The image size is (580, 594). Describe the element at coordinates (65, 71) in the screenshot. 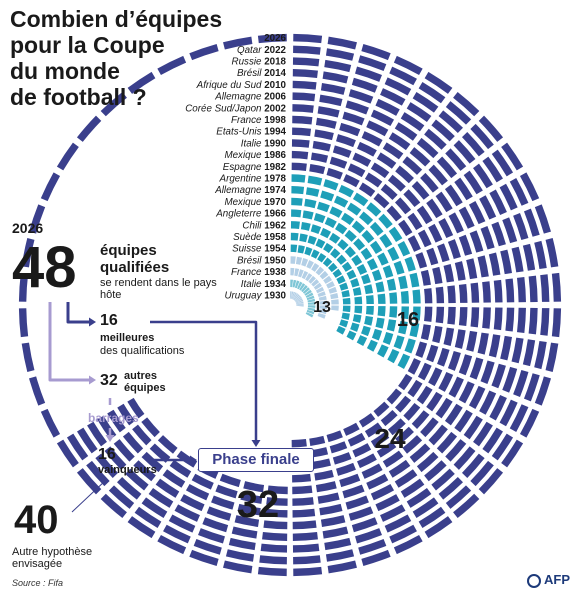

I see `title-line: du monde` at that location.